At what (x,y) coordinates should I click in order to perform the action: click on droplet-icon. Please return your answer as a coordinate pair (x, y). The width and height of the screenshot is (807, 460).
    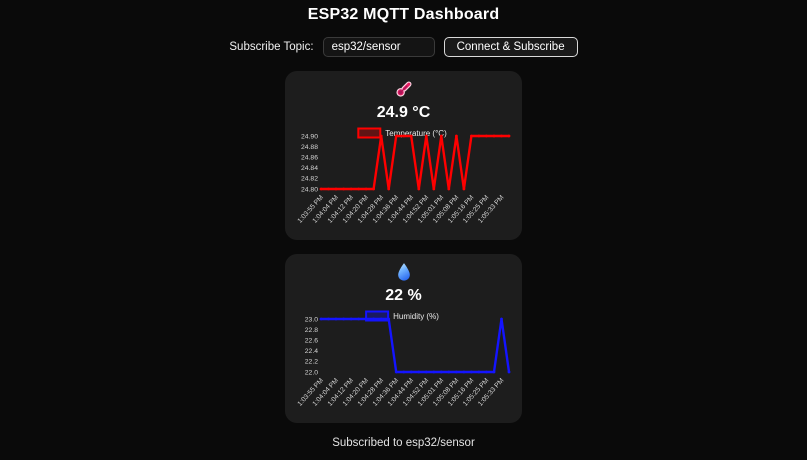
    Looking at the image, I should click on (403, 272).